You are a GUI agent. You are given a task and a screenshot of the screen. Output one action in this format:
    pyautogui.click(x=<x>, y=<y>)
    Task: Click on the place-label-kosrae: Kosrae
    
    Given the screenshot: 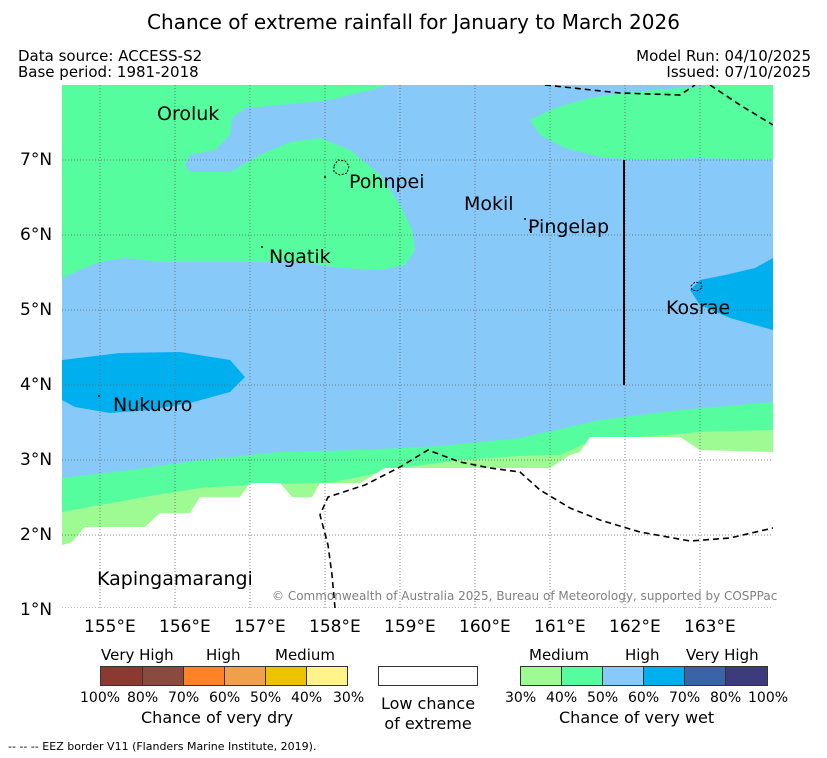 What is the action you would take?
    pyautogui.click(x=698, y=308)
    